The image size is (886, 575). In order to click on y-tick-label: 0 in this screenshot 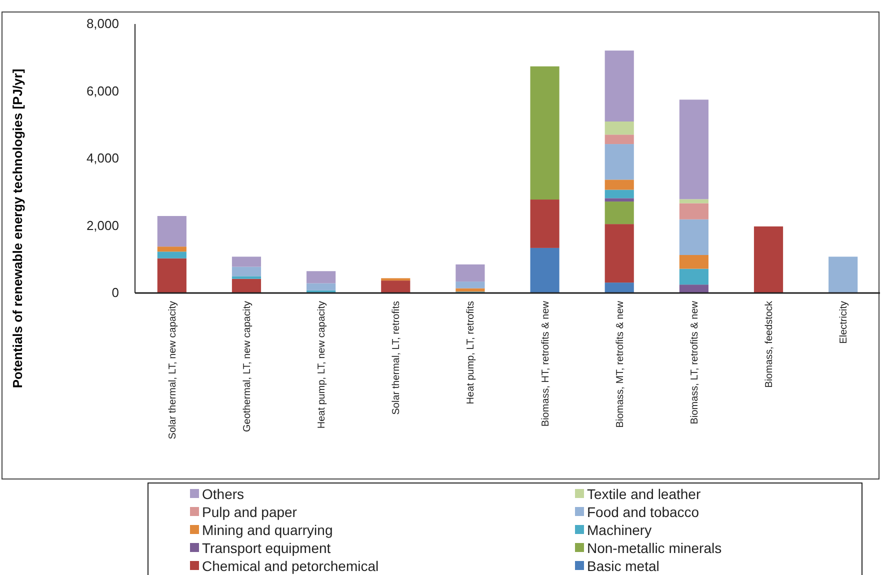, I will do `click(115, 292)`.